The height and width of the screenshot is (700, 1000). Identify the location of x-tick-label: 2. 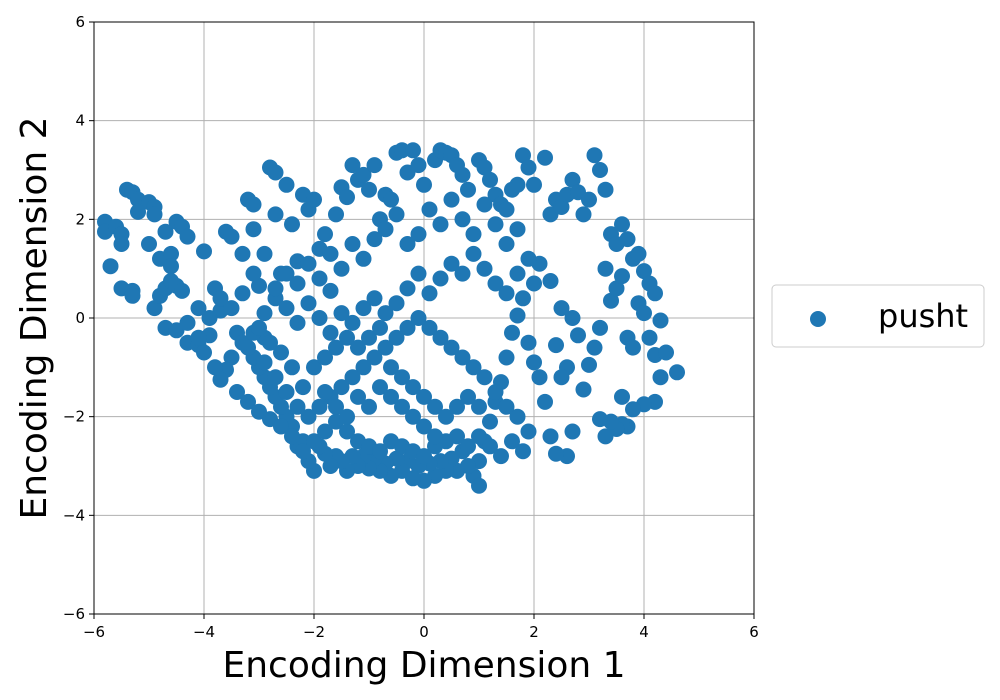
(534, 632).